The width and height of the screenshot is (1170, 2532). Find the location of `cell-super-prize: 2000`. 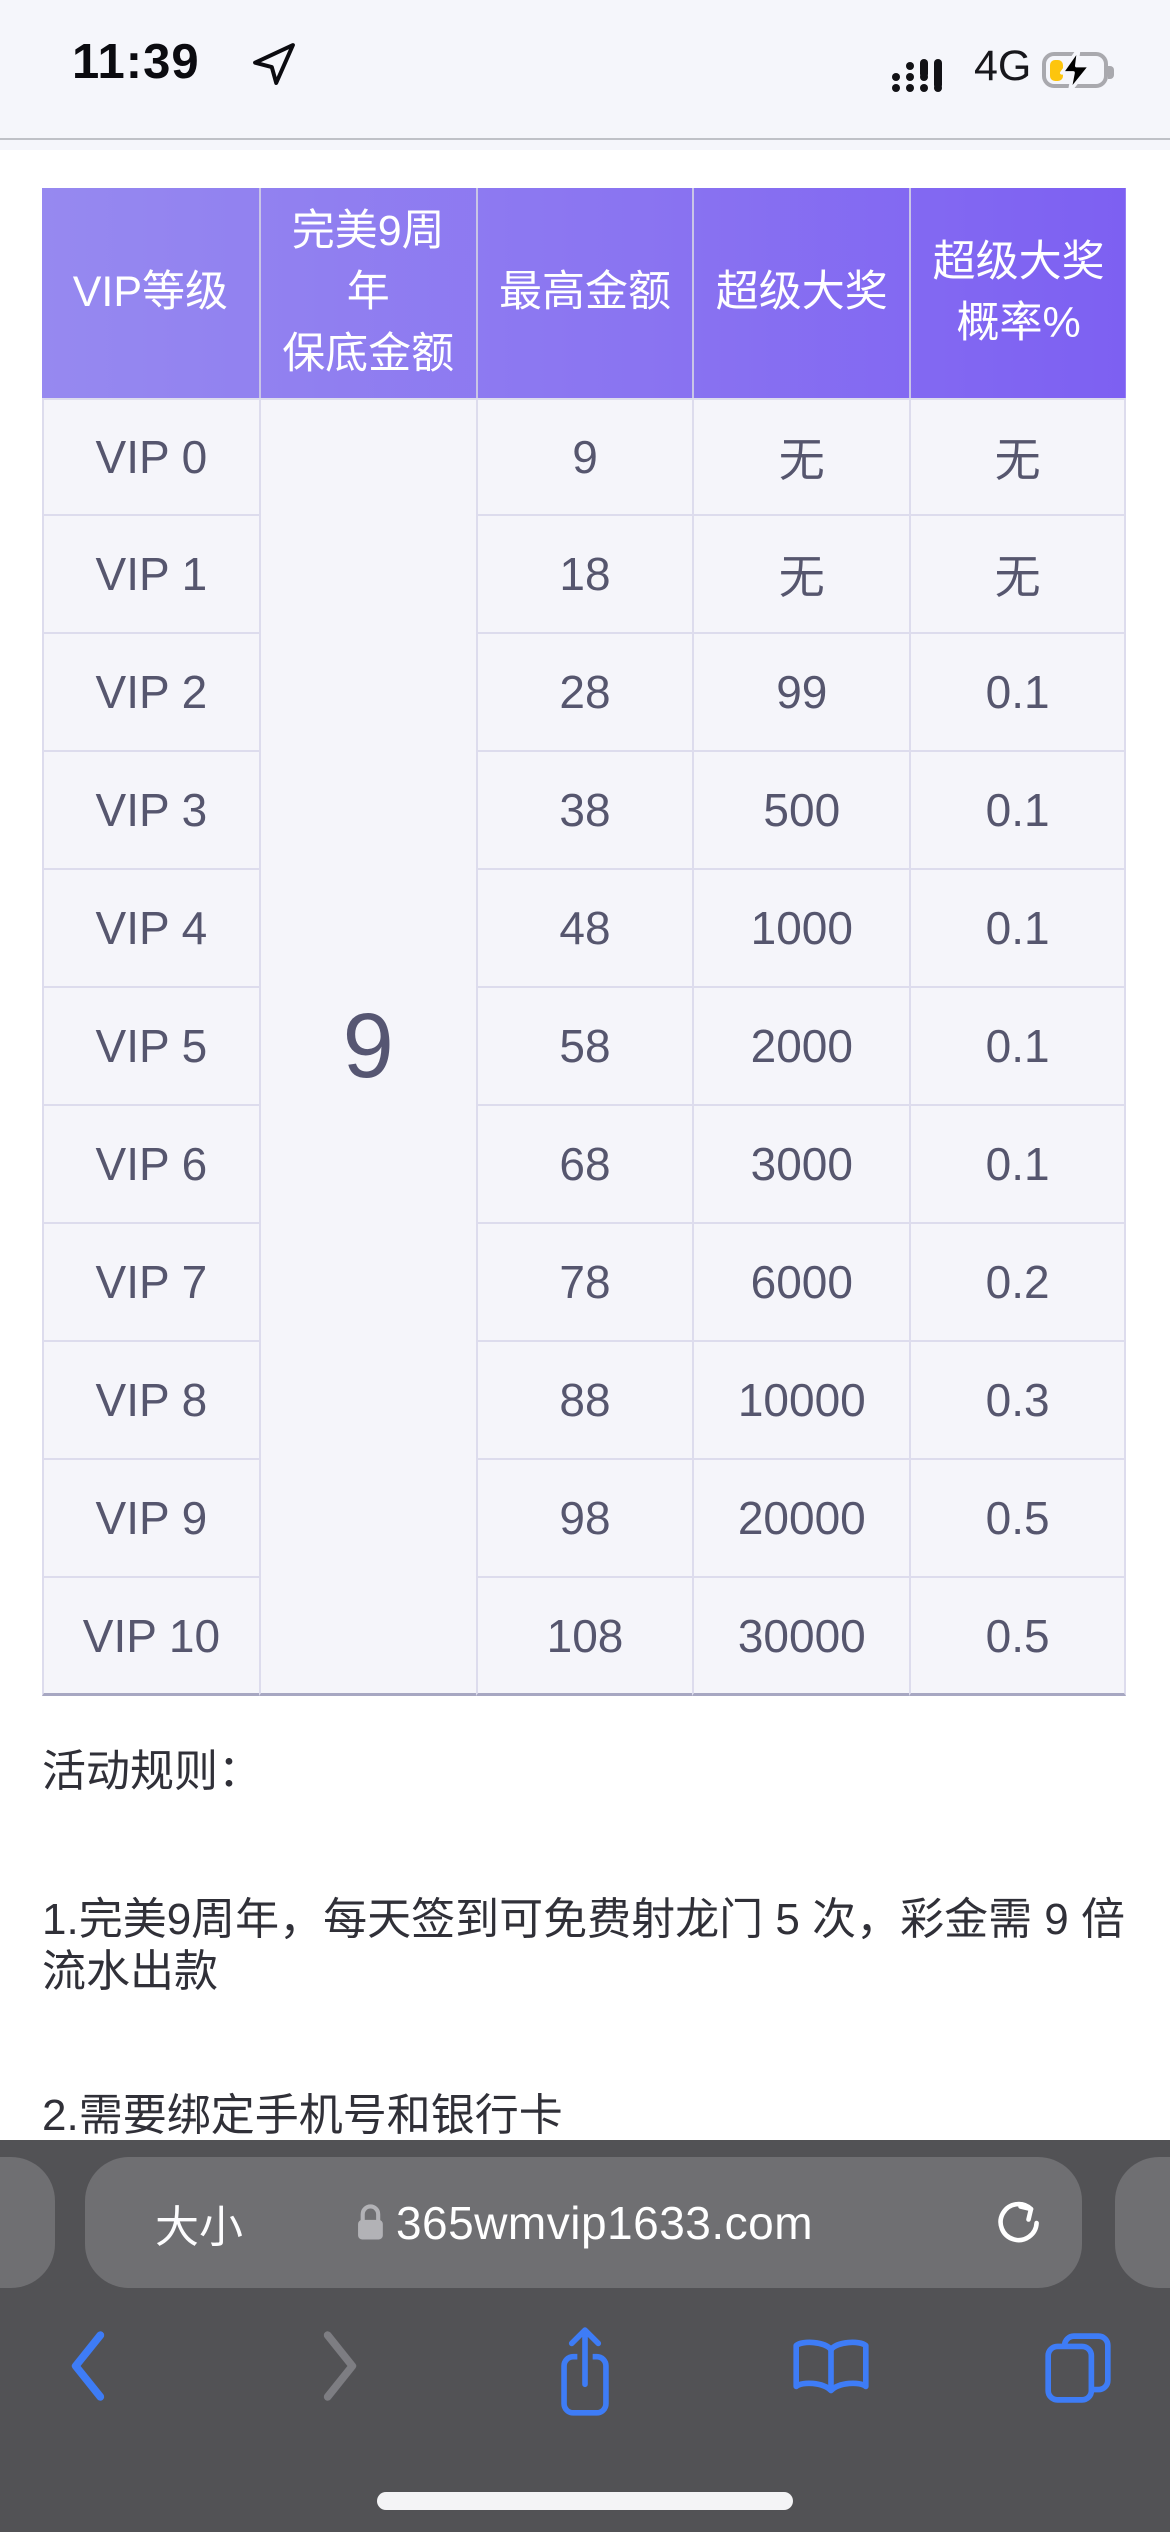

cell-super-prize: 2000 is located at coordinates (801, 1047).